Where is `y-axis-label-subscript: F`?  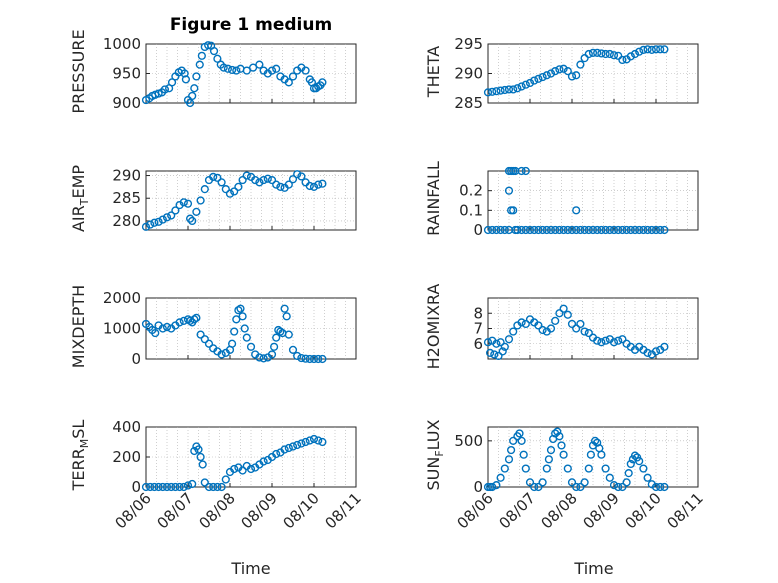 y-axis-label-subscript: F is located at coordinates (439, 453).